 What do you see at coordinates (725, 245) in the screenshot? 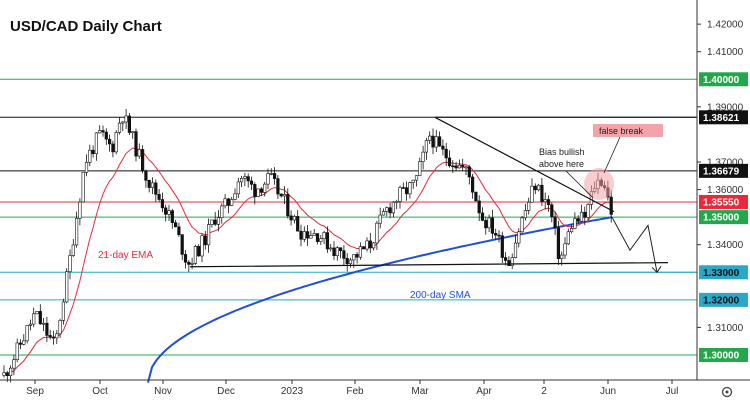
I see `y-tick-label: 1.34000` at bounding box center [725, 245].